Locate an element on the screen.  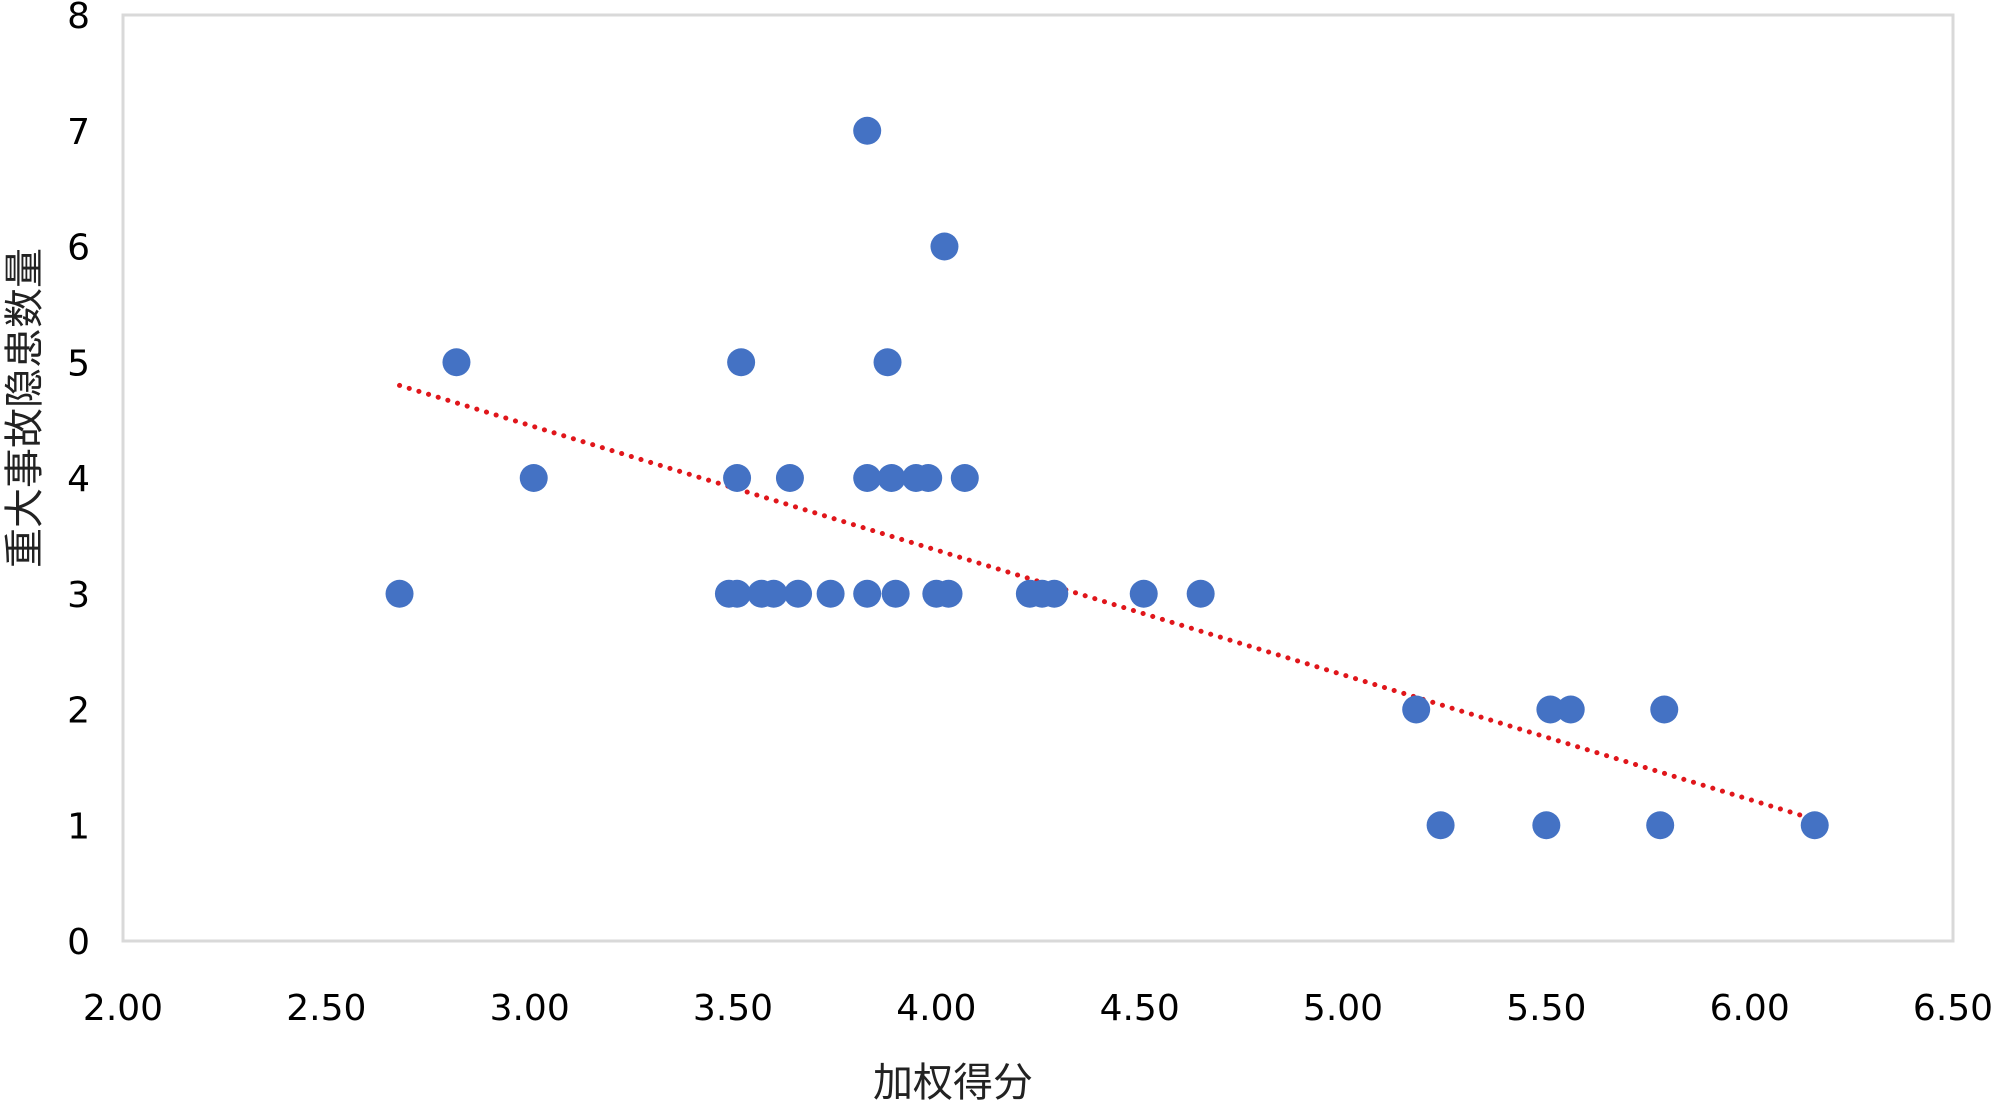
y-tick-label: 8 is located at coordinates (78, 18).